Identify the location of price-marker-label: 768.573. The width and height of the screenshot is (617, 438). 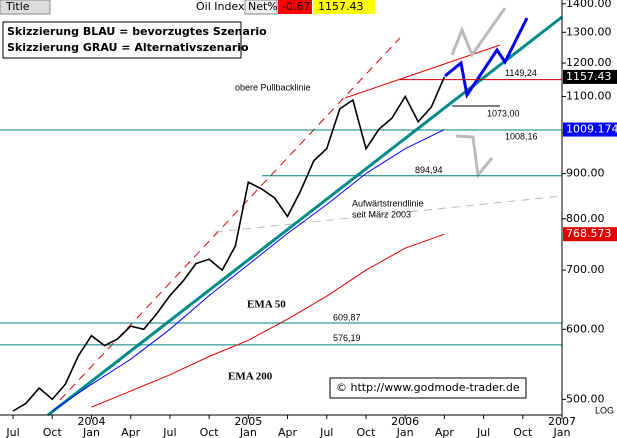
(589, 233).